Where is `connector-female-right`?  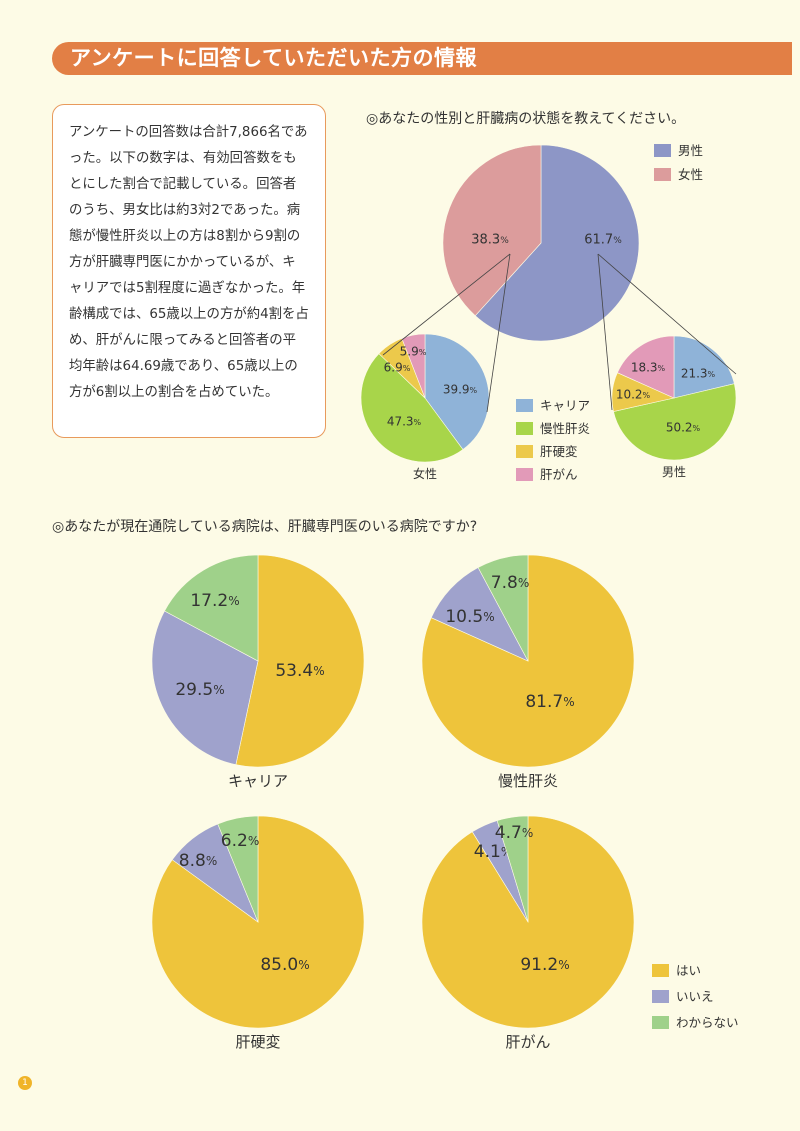 connector-female-right is located at coordinates (498, 333).